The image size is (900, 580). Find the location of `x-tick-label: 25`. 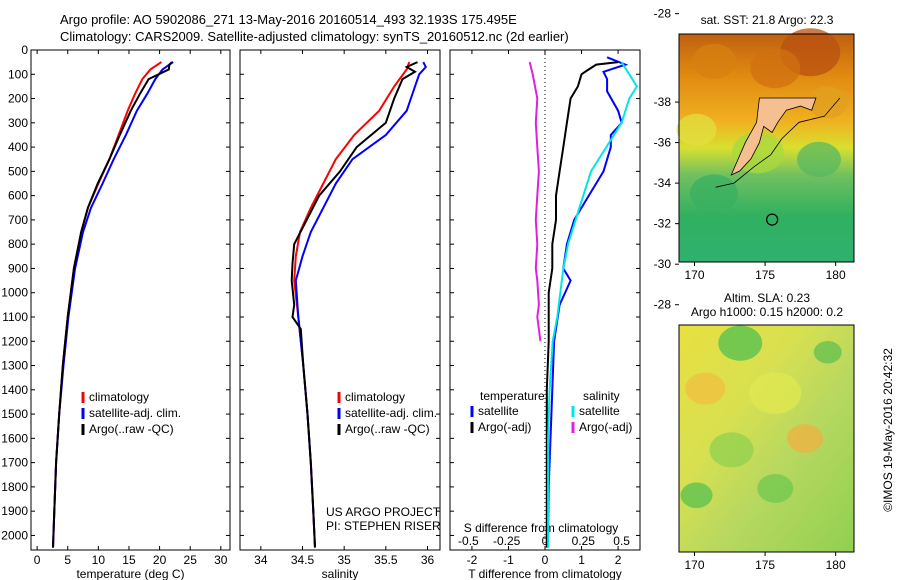

x-tick-label: 25 is located at coordinates (191, 560).